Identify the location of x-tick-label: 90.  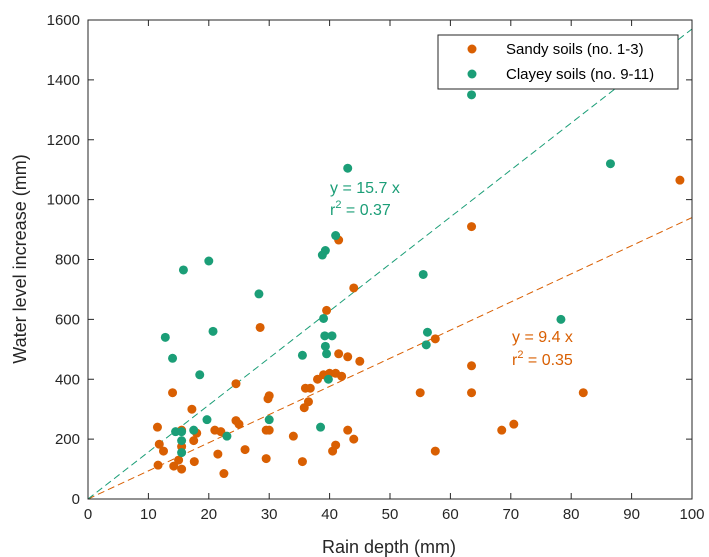
(631, 514).